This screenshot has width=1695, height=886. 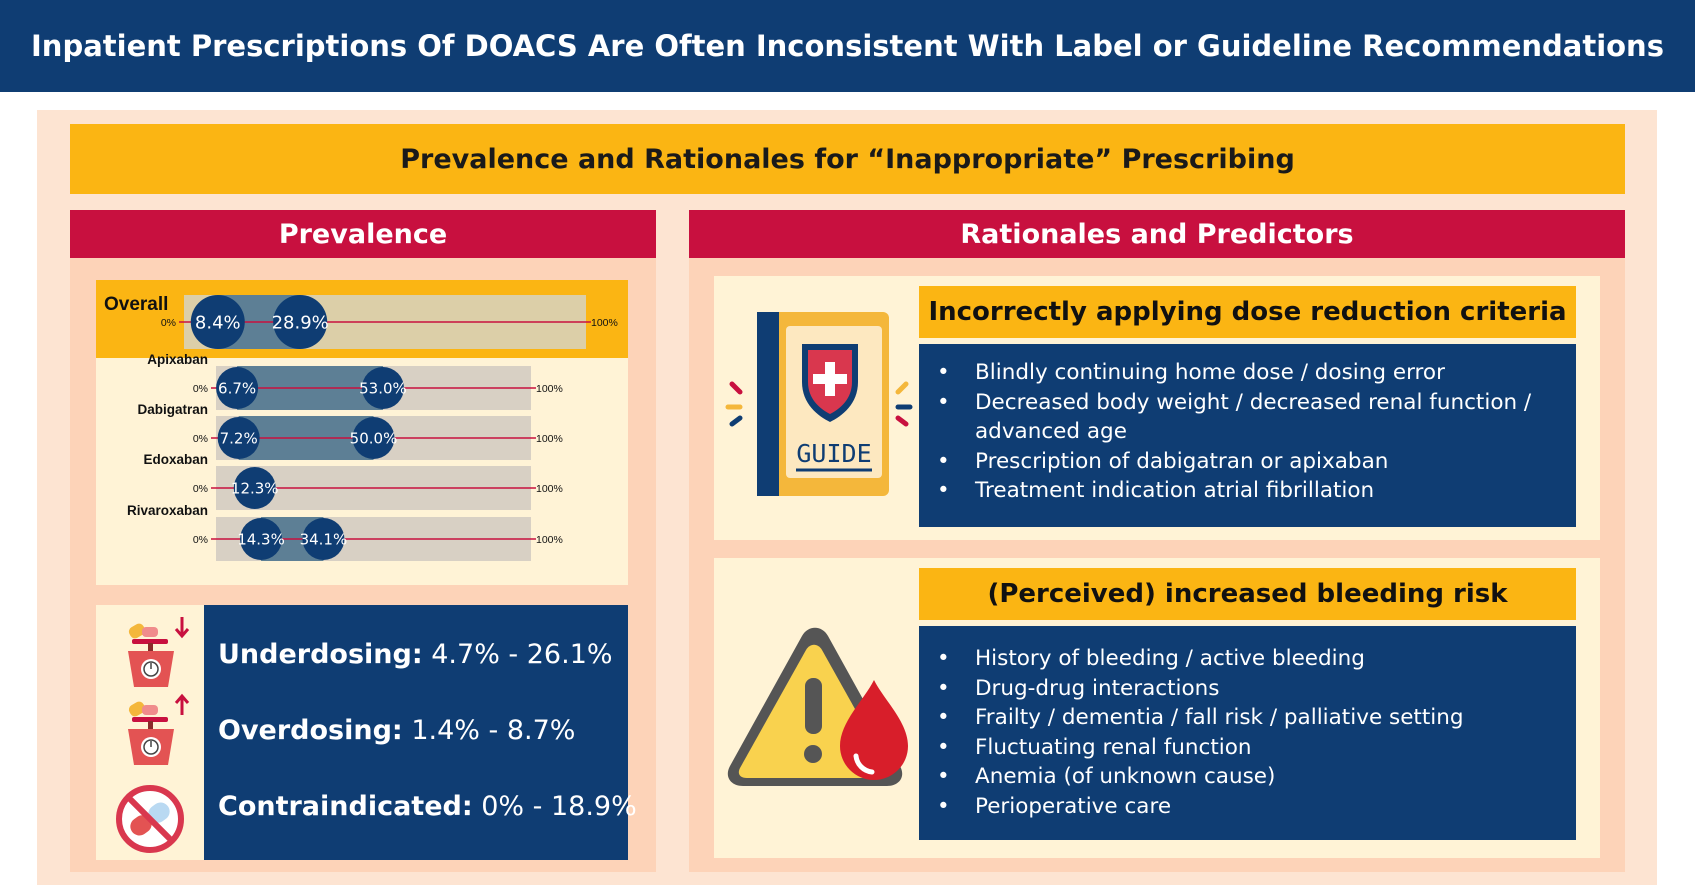 I want to click on warning-blood-drop-icon, so click(x=817, y=706).